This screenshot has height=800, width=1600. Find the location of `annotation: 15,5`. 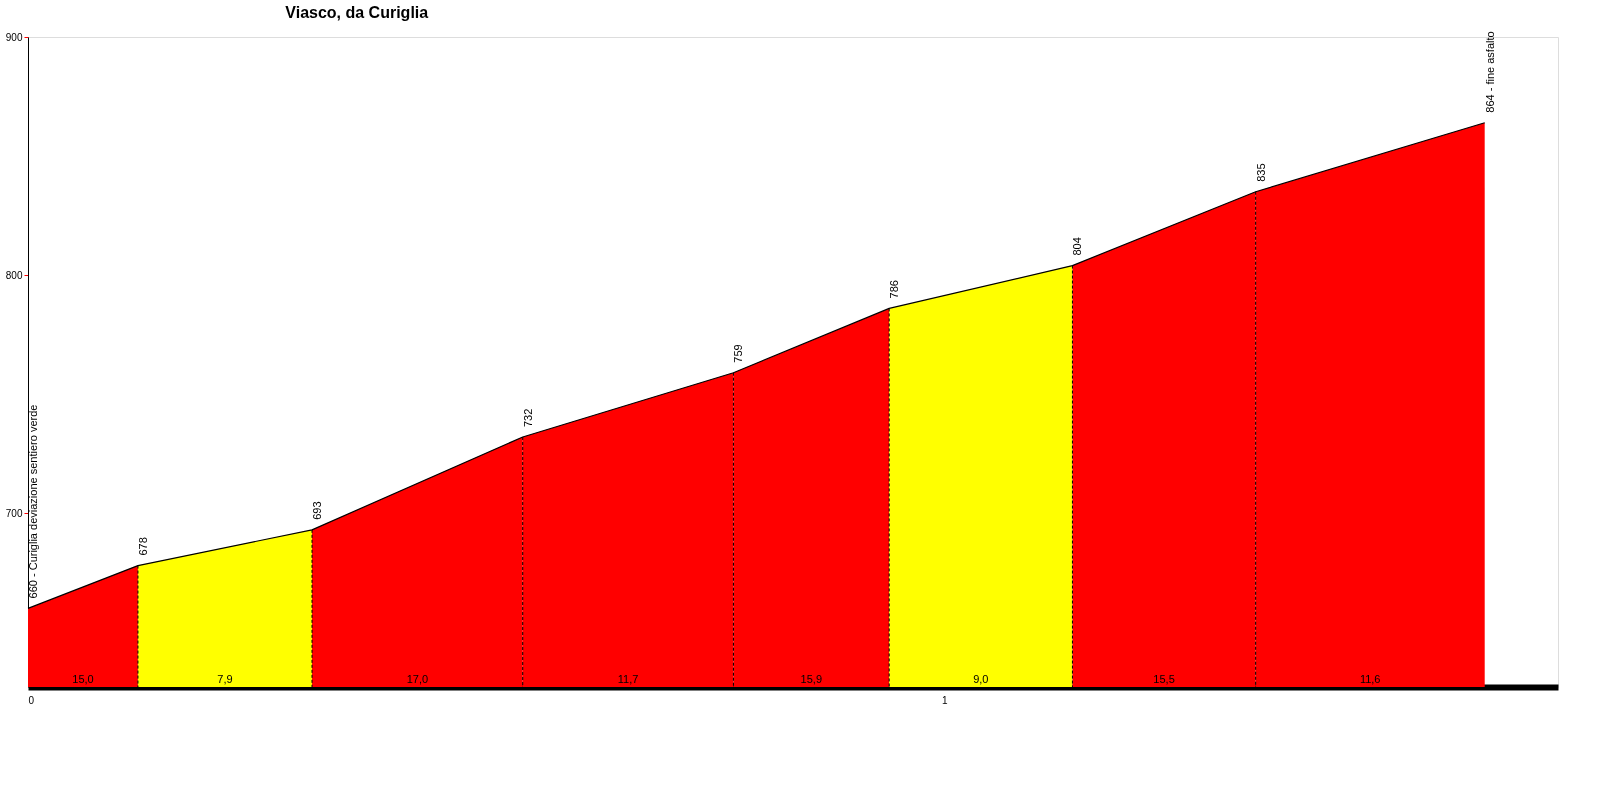

annotation: 15,5 is located at coordinates (1164, 679).